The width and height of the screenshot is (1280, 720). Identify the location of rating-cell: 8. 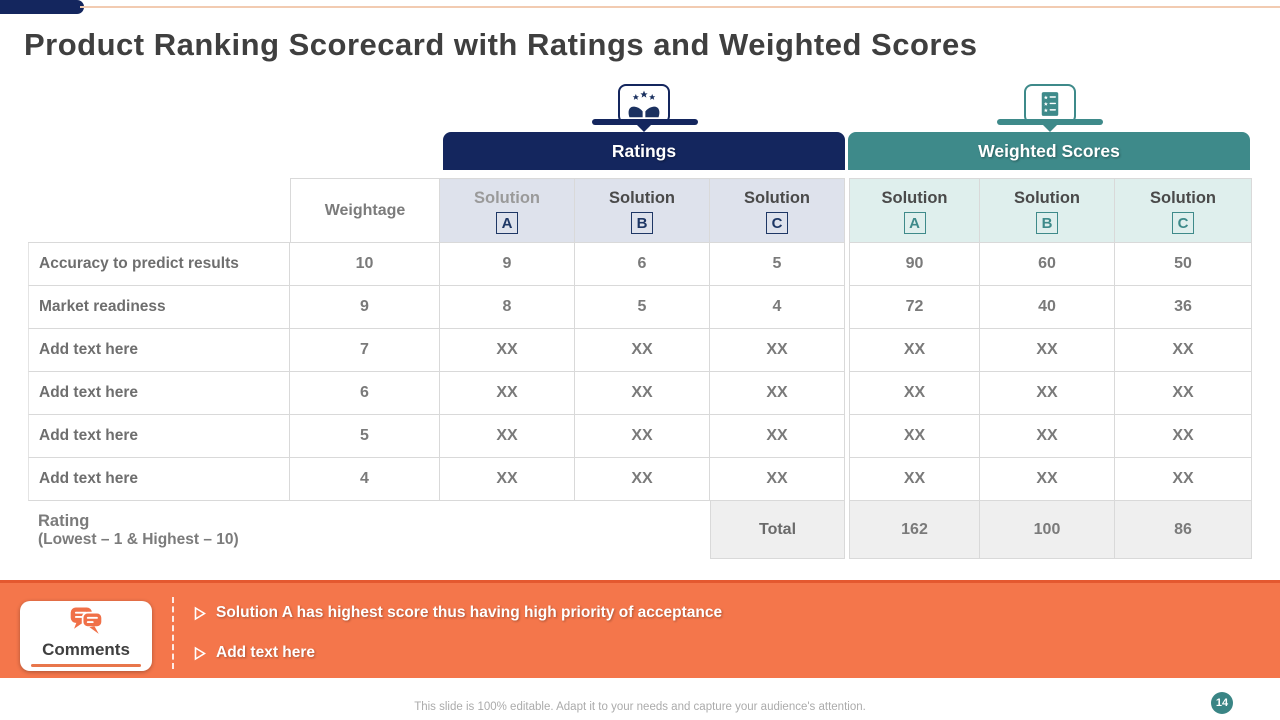
(507, 307).